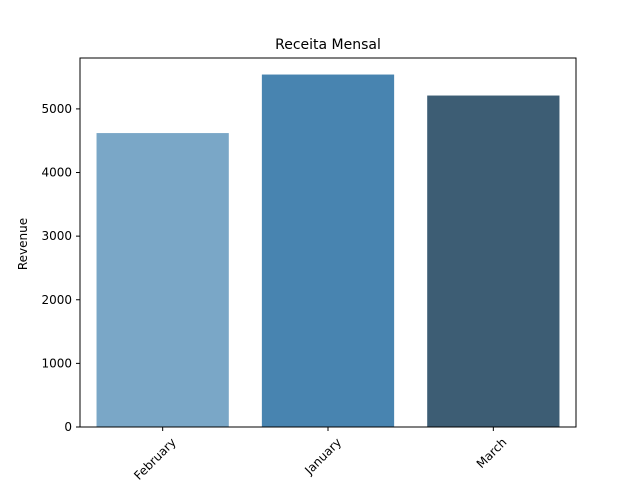 The height and width of the screenshot is (480, 640). Describe the element at coordinates (328, 45) in the screenshot. I see `chart-title: Receita Mensal` at that location.